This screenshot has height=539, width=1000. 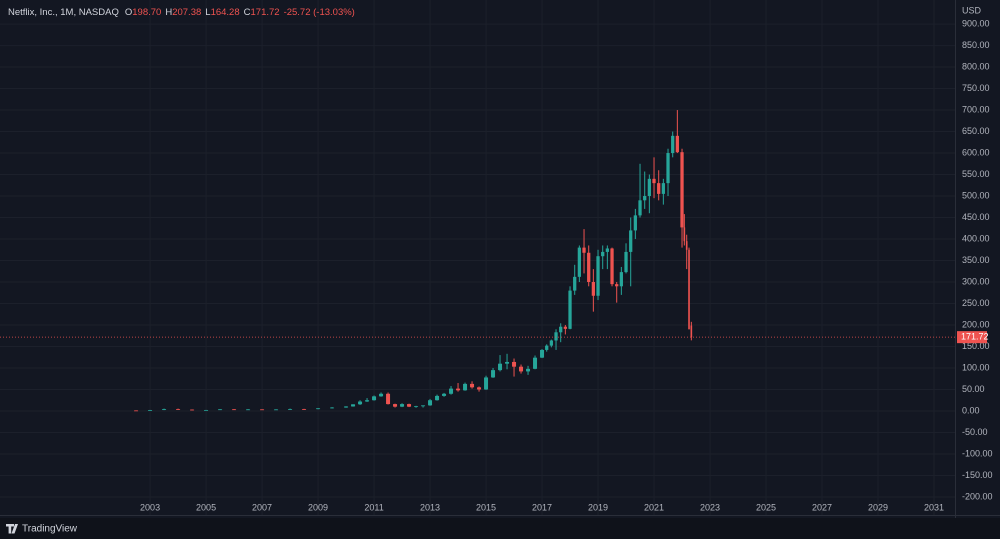 I want to click on y-tick-label: 450.00, so click(x=976, y=217).